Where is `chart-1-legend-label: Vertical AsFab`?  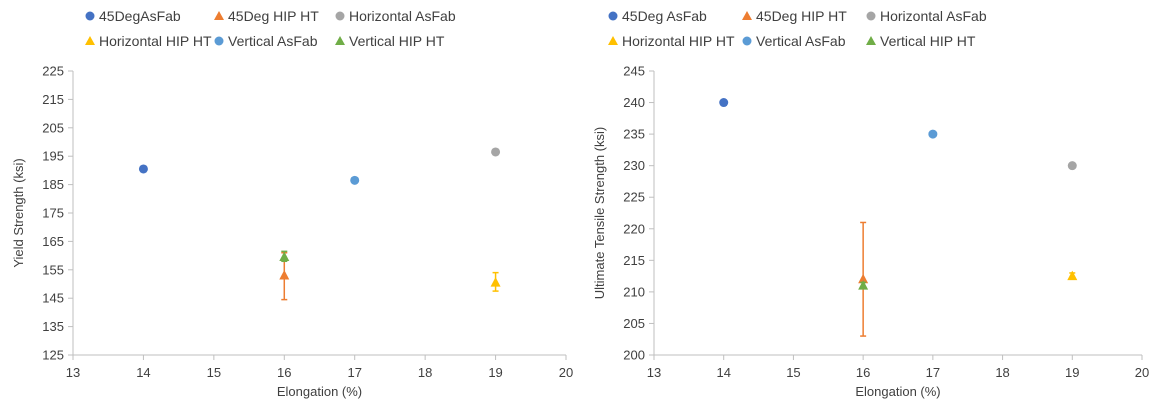
chart-1-legend-label: Vertical AsFab is located at coordinates (801, 41).